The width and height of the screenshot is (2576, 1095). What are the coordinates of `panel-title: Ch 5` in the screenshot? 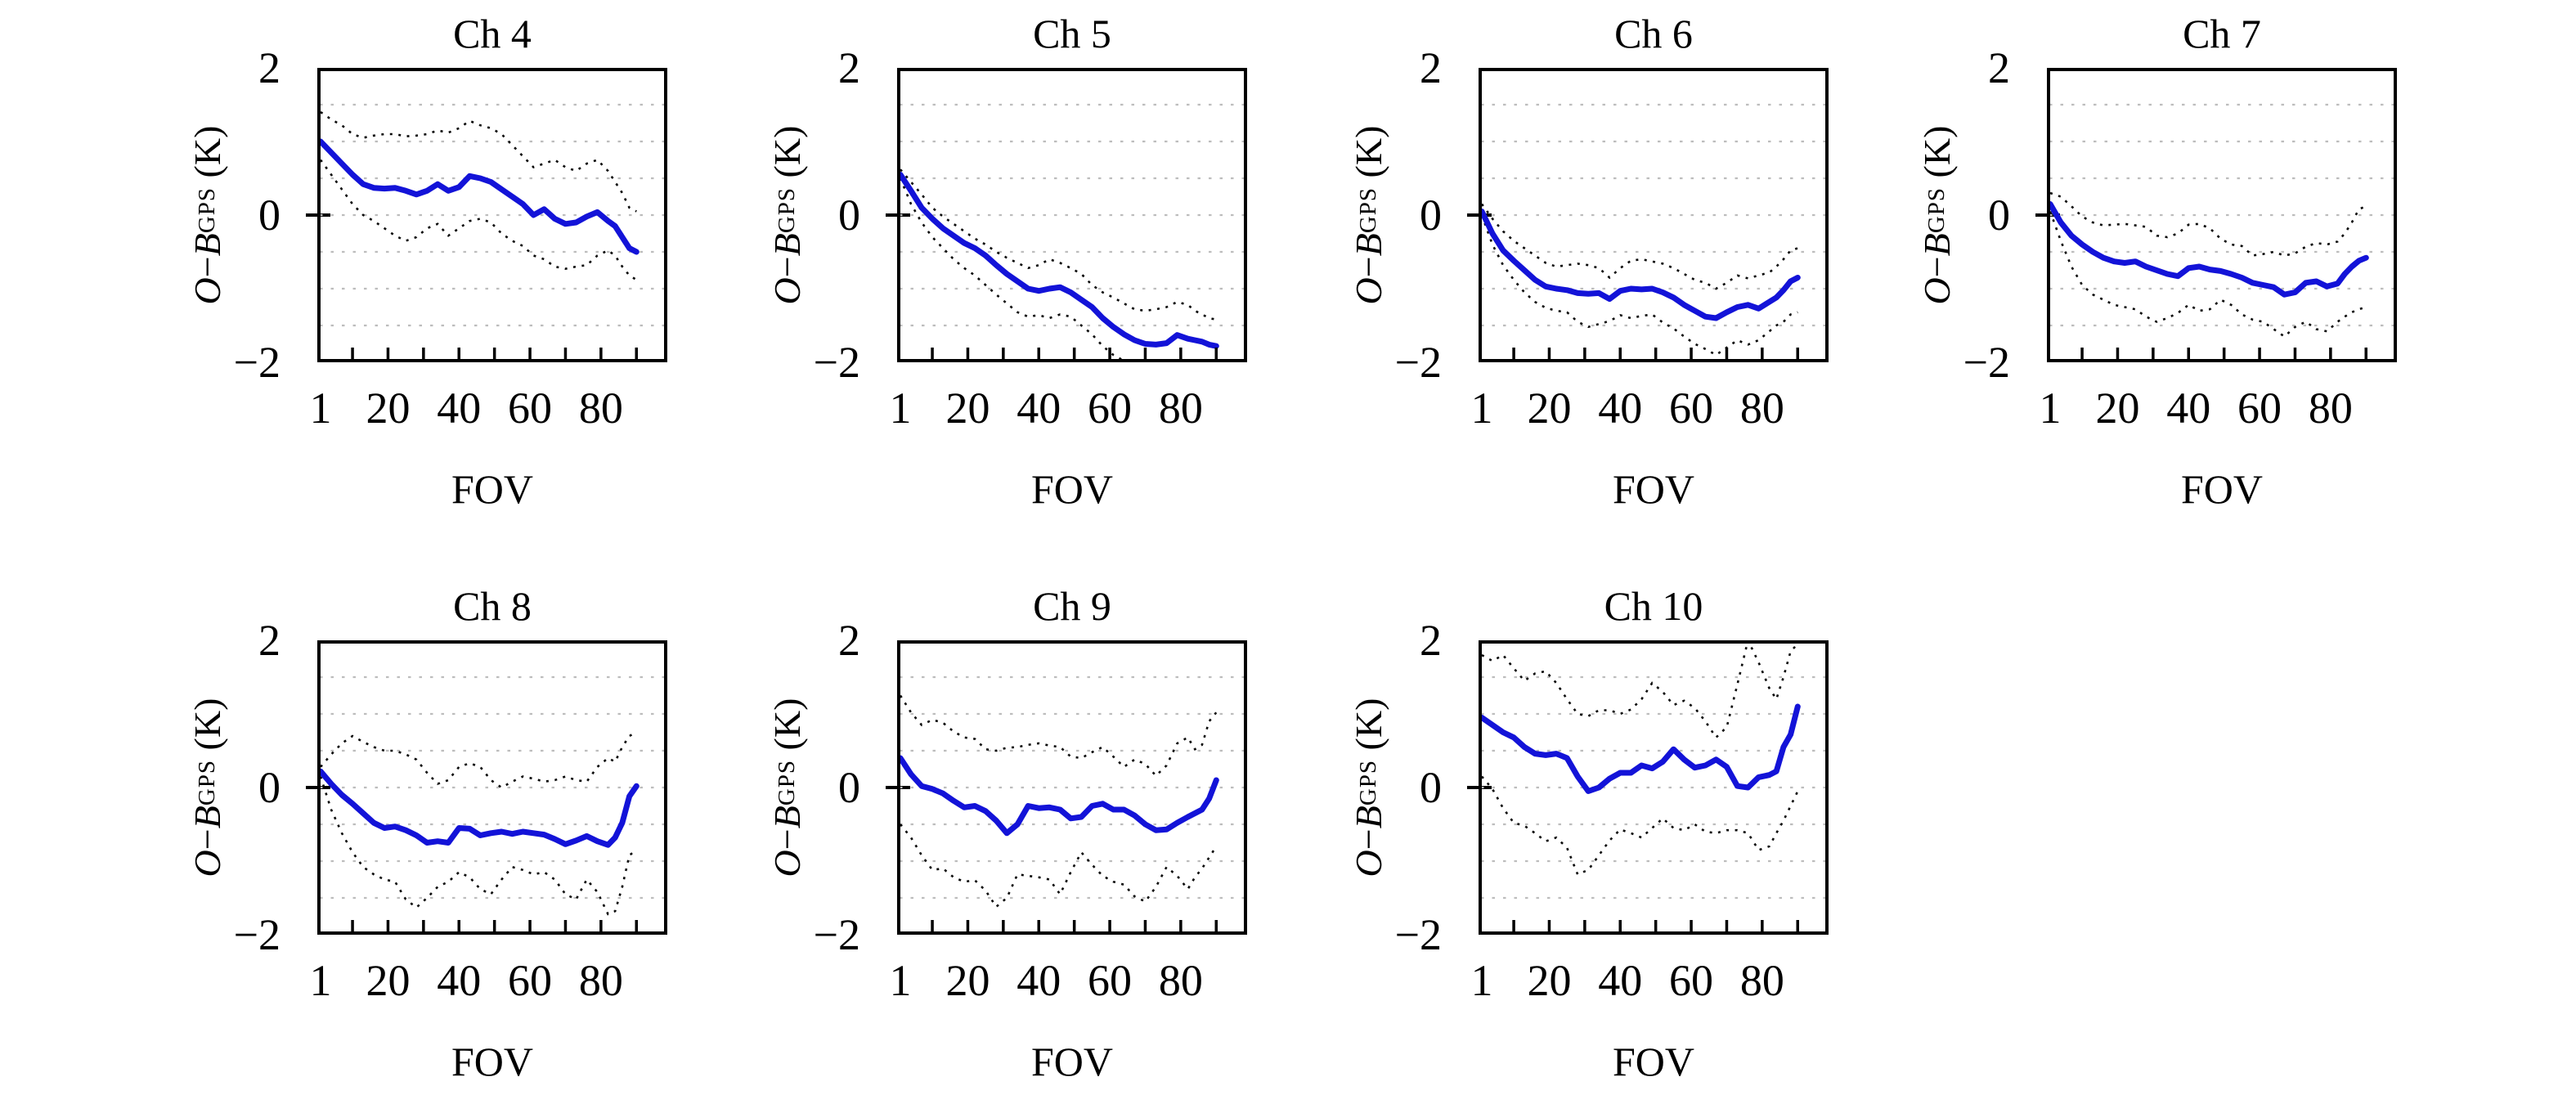 It's located at (1072, 33).